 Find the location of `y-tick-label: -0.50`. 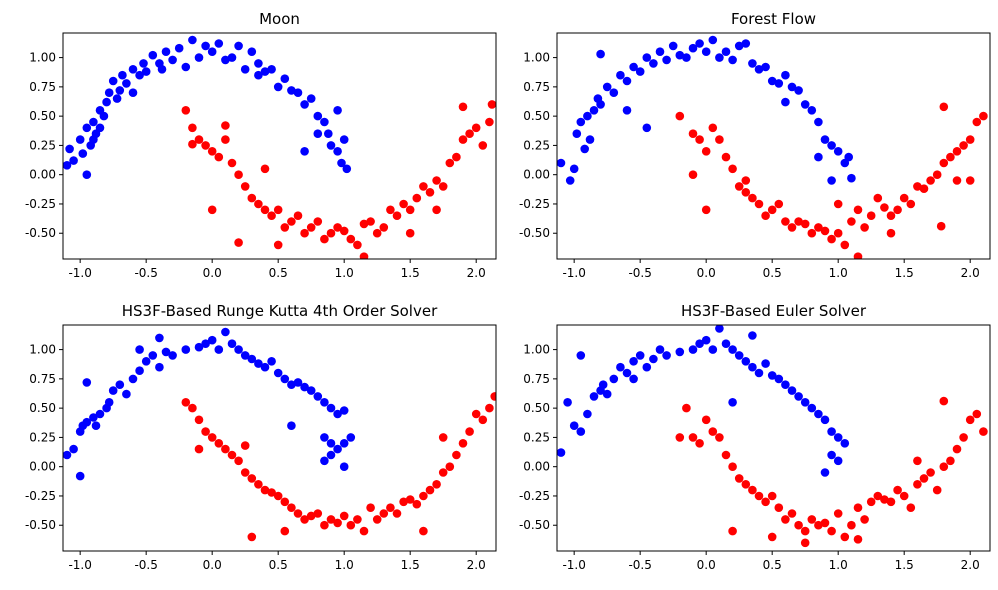

y-tick-label: -0.50 is located at coordinates (40, 525).